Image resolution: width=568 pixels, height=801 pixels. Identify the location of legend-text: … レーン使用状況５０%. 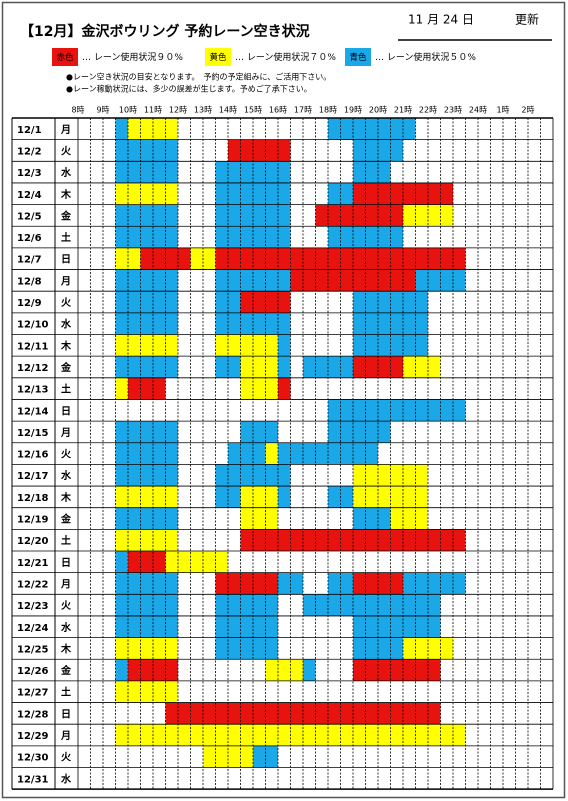
(425, 57).